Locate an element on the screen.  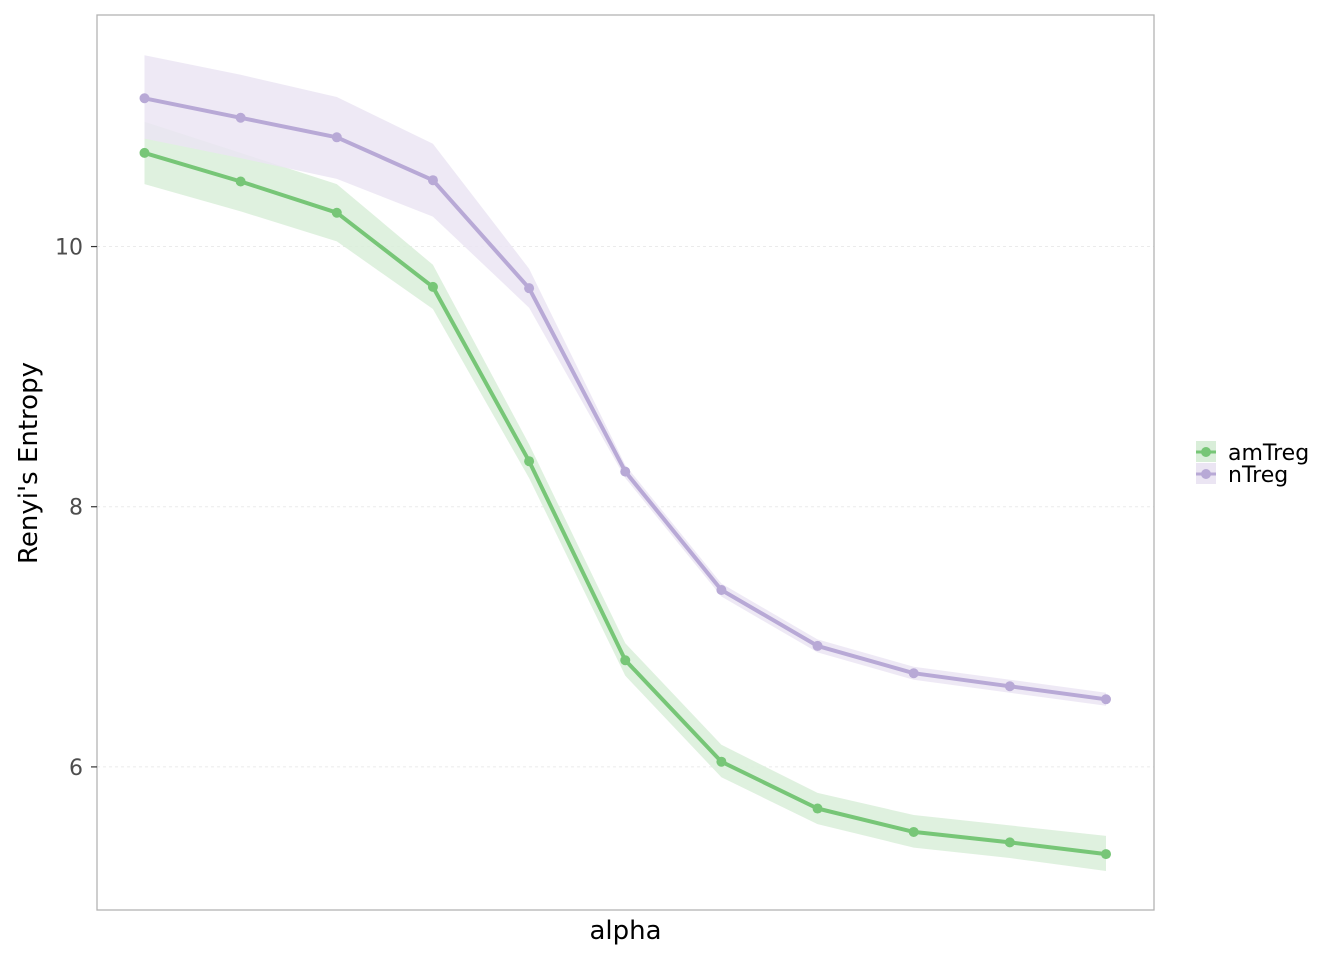
legend-key-ntreg-point is located at coordinates (1206, 474).